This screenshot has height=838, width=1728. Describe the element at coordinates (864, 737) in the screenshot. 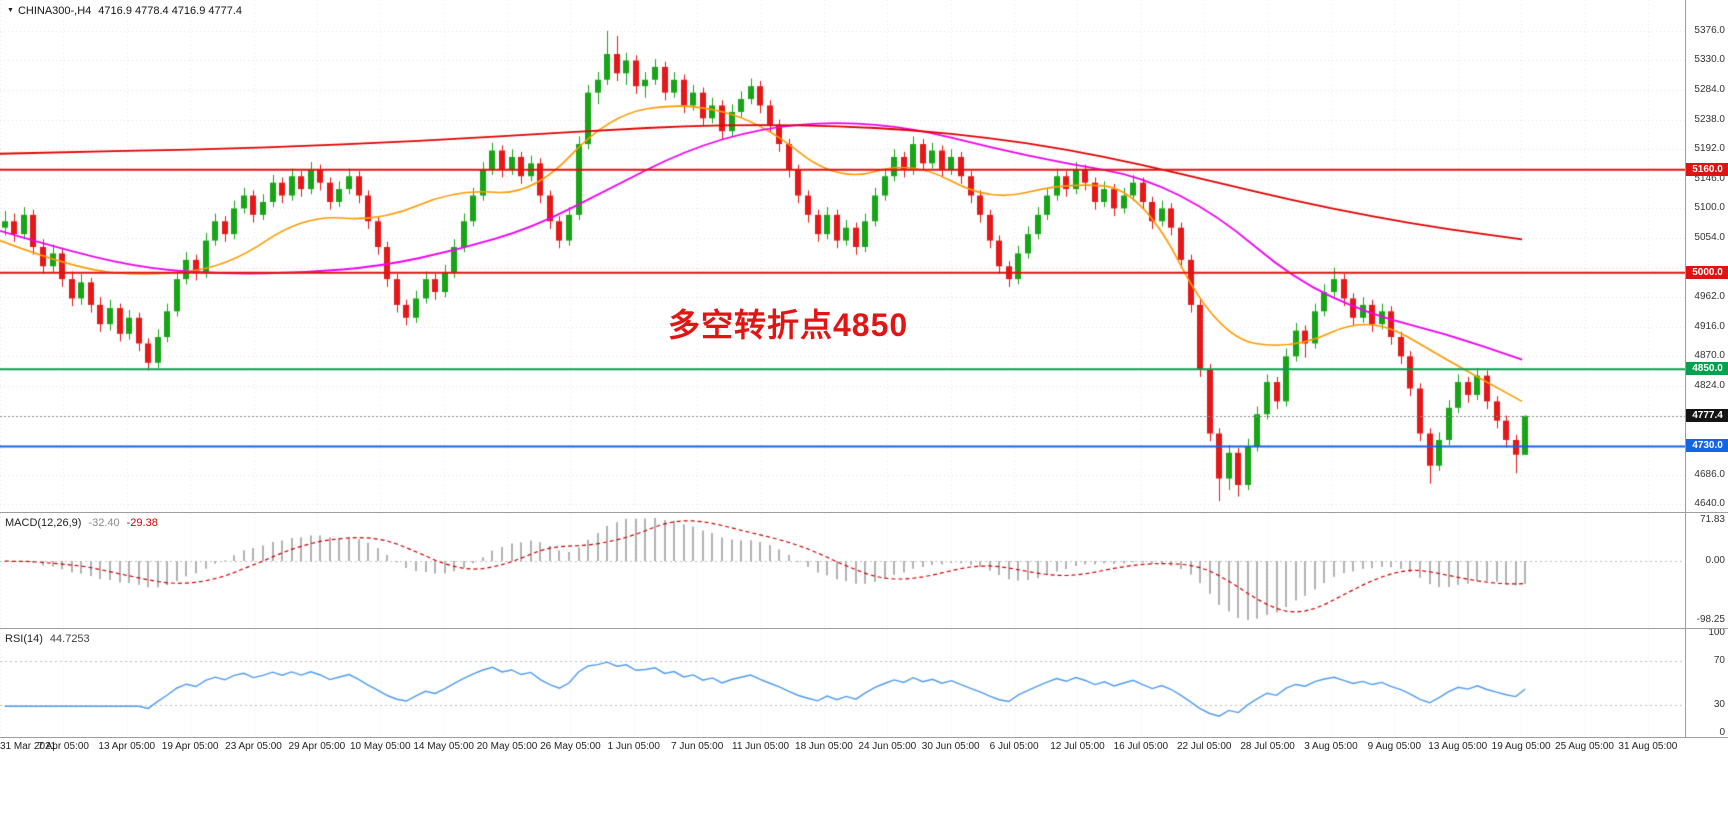

I see `panel-separator-rsi-timeaxis` at that location.